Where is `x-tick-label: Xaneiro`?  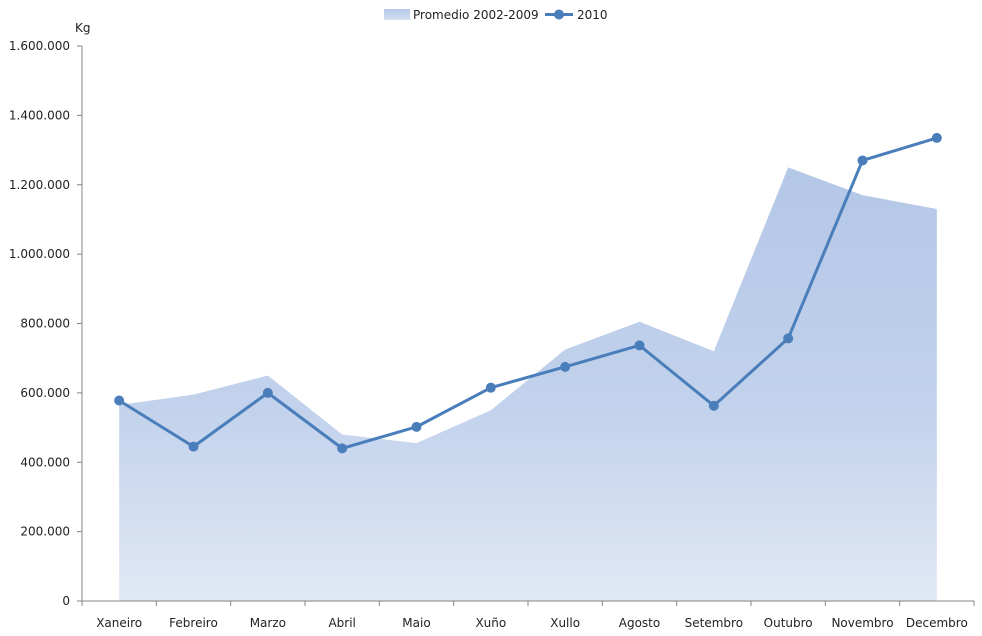
x-tick-label: Xaneiro is located at coordinates (119, 623).